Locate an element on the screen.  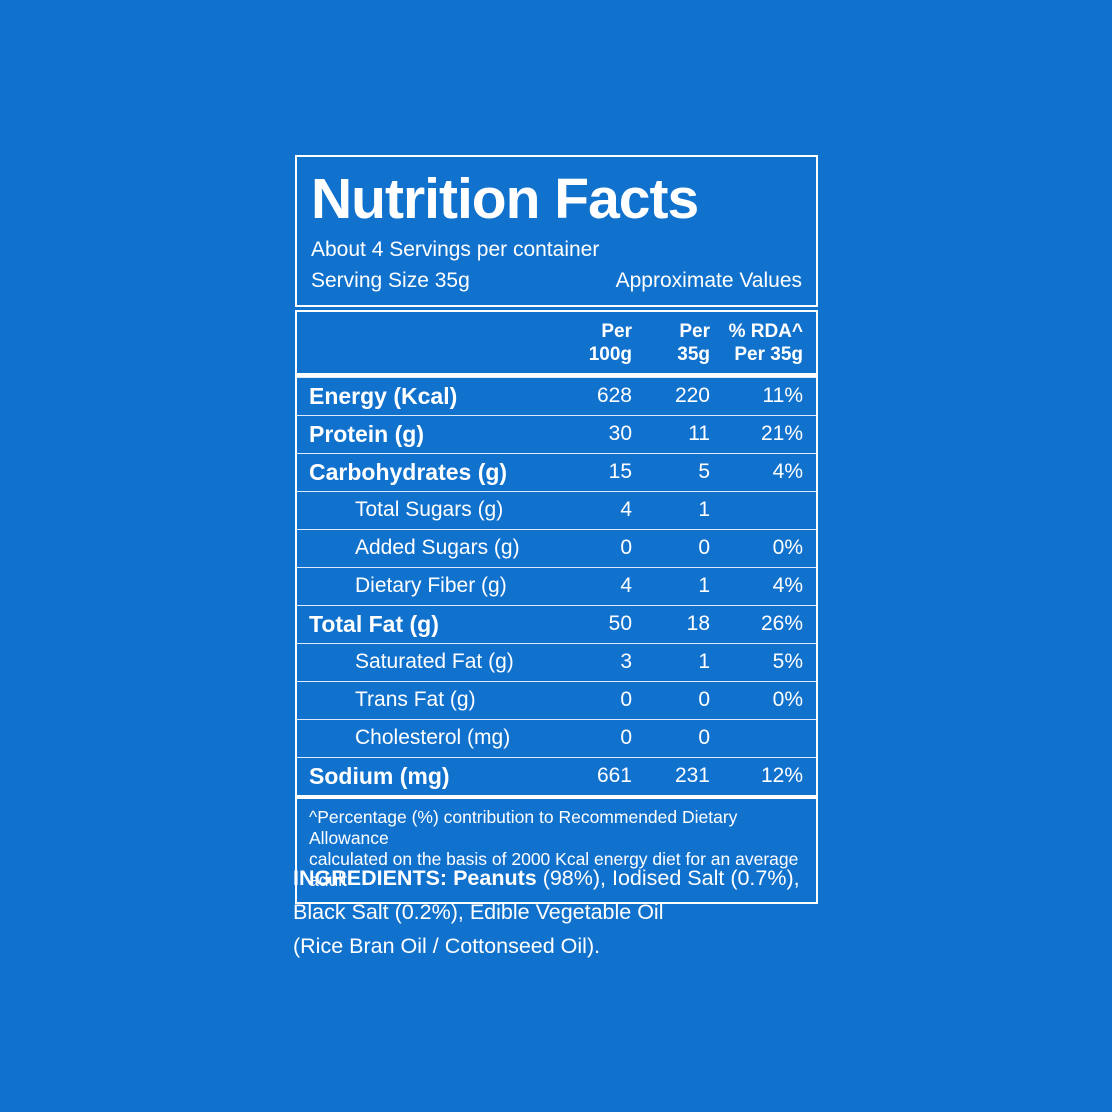
column-header-rda: % RDA^ Per 35g is located at coordinates (765, 342).